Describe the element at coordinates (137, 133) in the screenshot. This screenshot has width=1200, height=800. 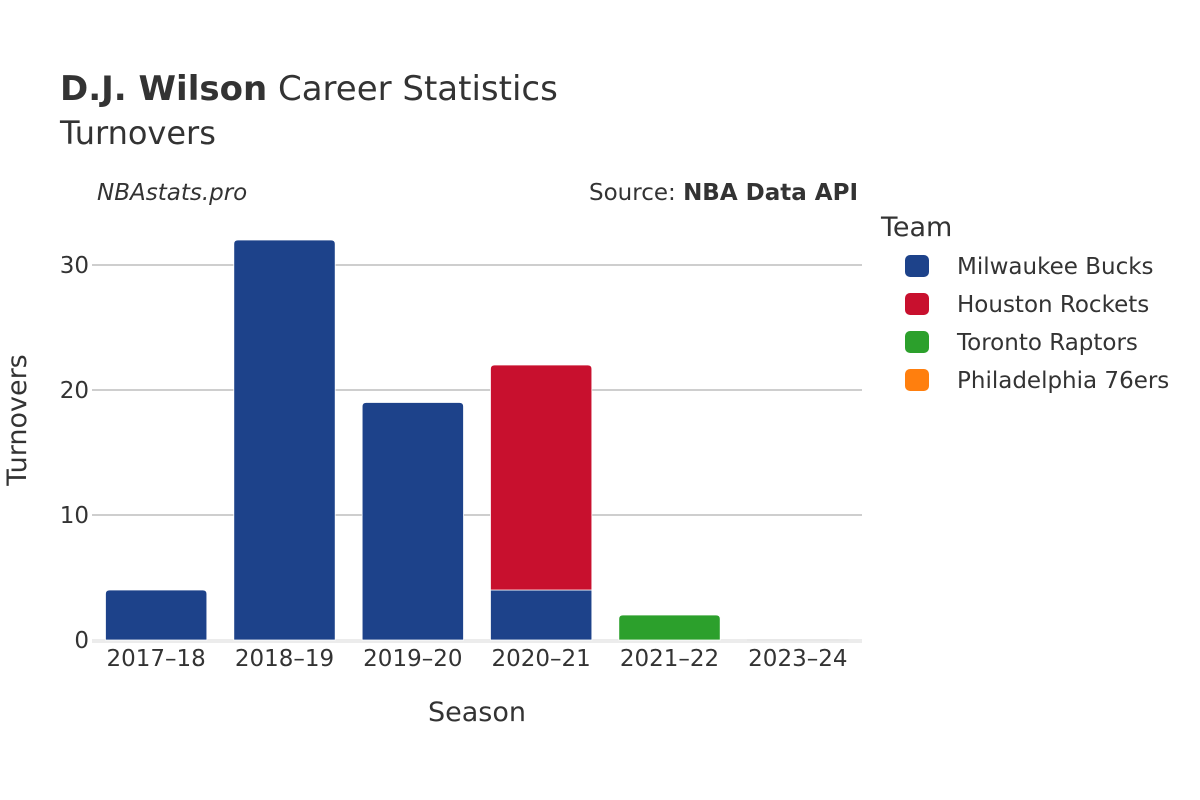
I see `chart-subtitle: Turnovers` at that location.